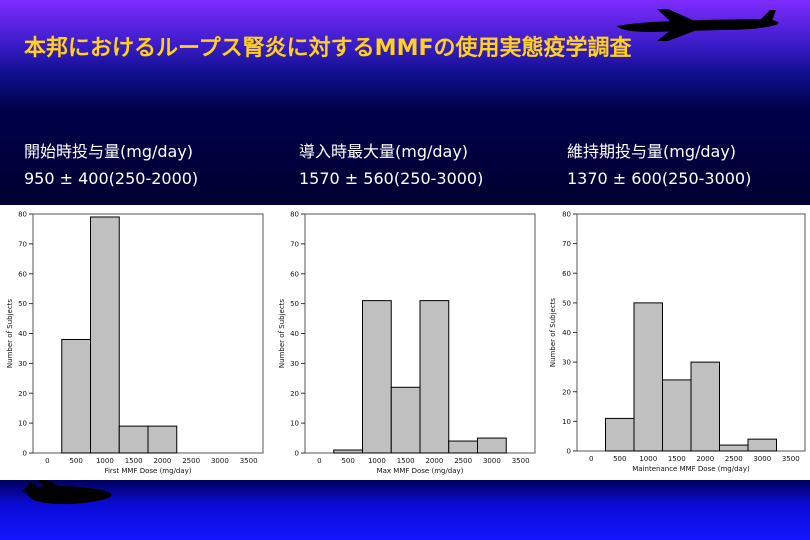  What do you see at coordinates (109, 151) in the screenshot?
I see `stat-label: 開始時投与量(mg/day)` at bounding box center [109, 151].